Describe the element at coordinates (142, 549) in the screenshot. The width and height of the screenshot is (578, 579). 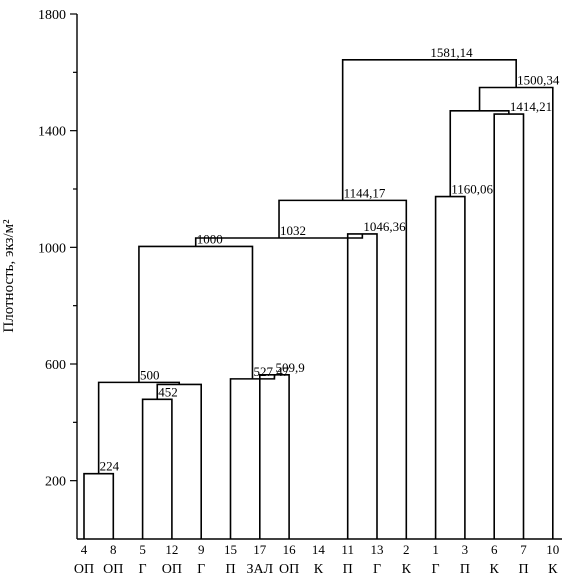
I see `leaf-number-label: 5` at that location.